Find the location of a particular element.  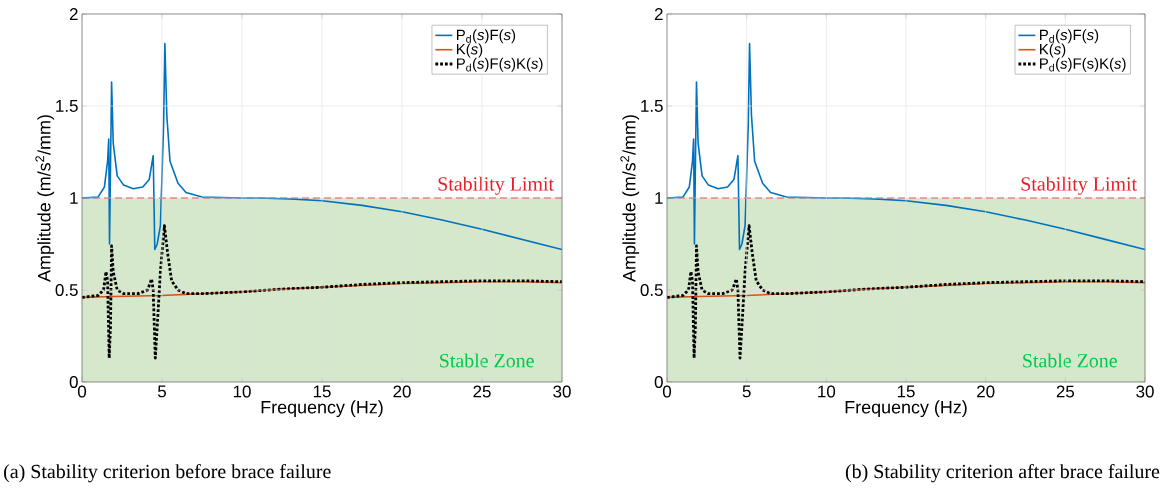

text: (b) Stability criterion after brace failure is located at coordinates (1002, 473).